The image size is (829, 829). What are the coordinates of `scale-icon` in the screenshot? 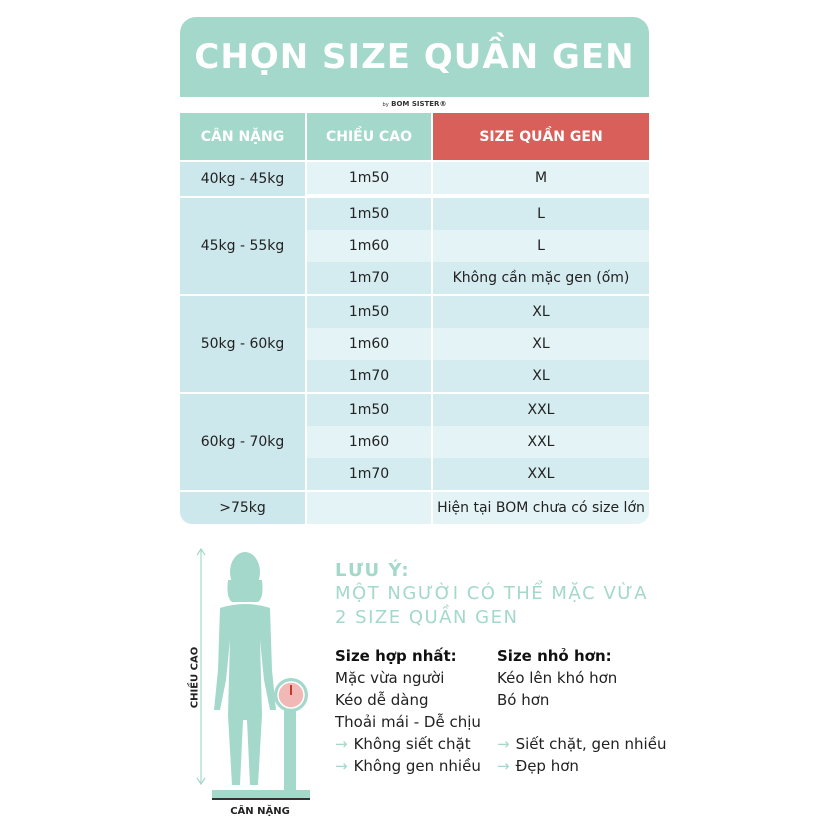 It's located at (261, 739).